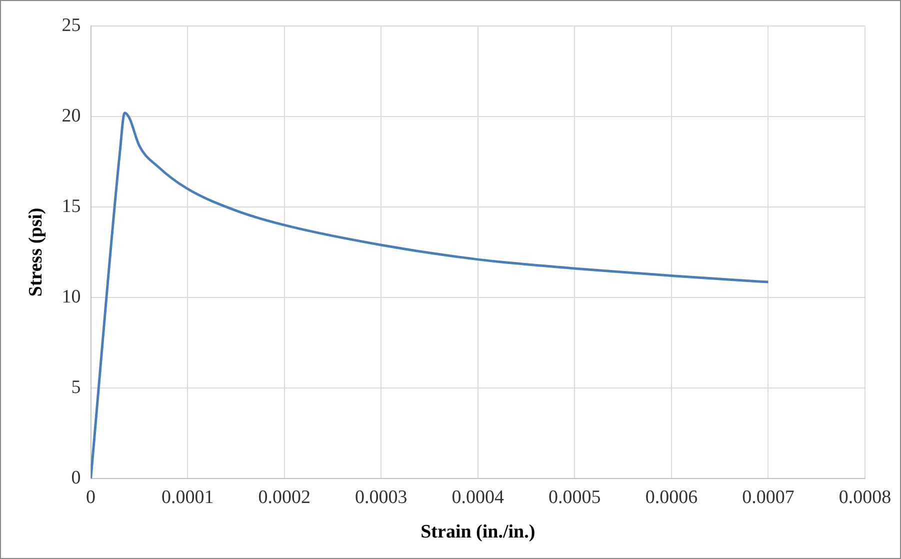 This screenshot has height=559, width=901. I want to click on y-tick-label: 25, so click(71, 25).